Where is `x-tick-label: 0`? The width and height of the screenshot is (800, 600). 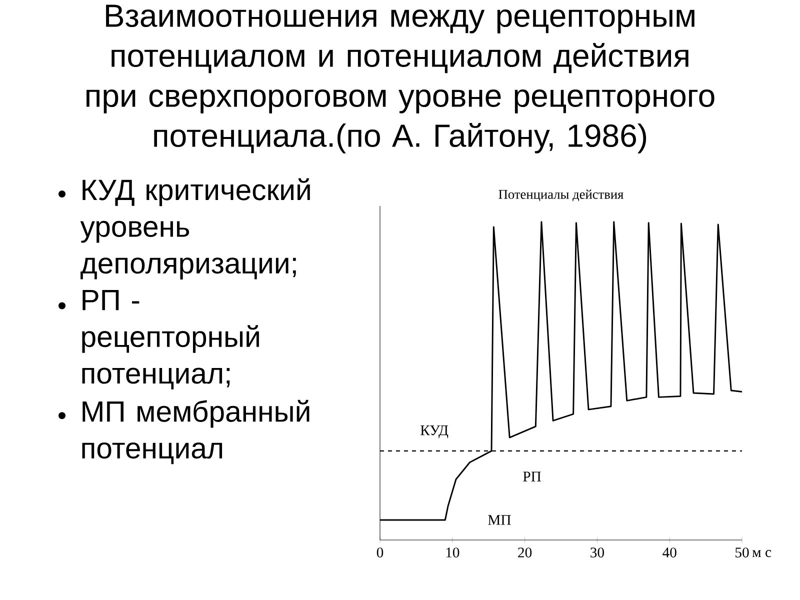 x-tick-label: 0 is located at coordinates (380, 553).